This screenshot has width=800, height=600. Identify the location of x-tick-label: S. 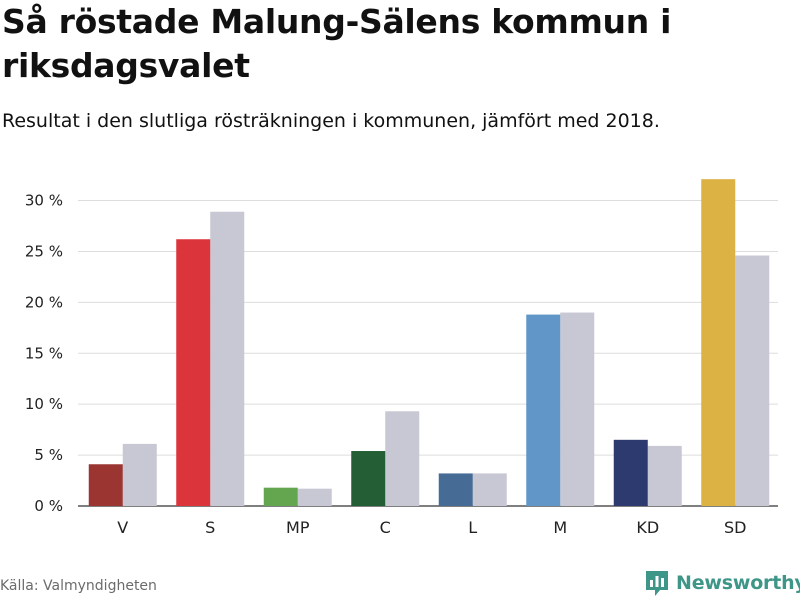
(210, 527).